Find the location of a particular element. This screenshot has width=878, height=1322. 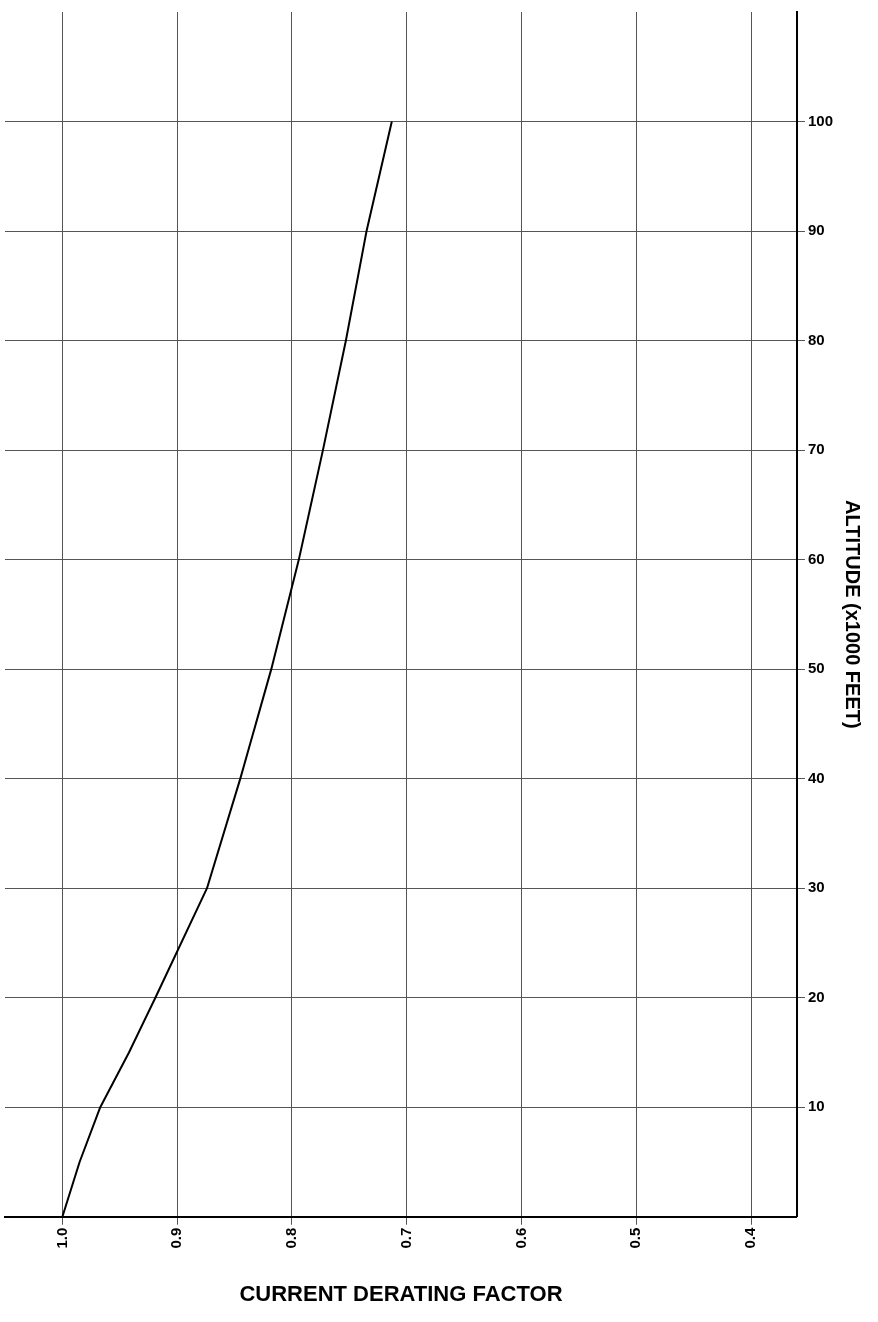

x-tick-label: 0.4 is located at coordinates (750, 1238).